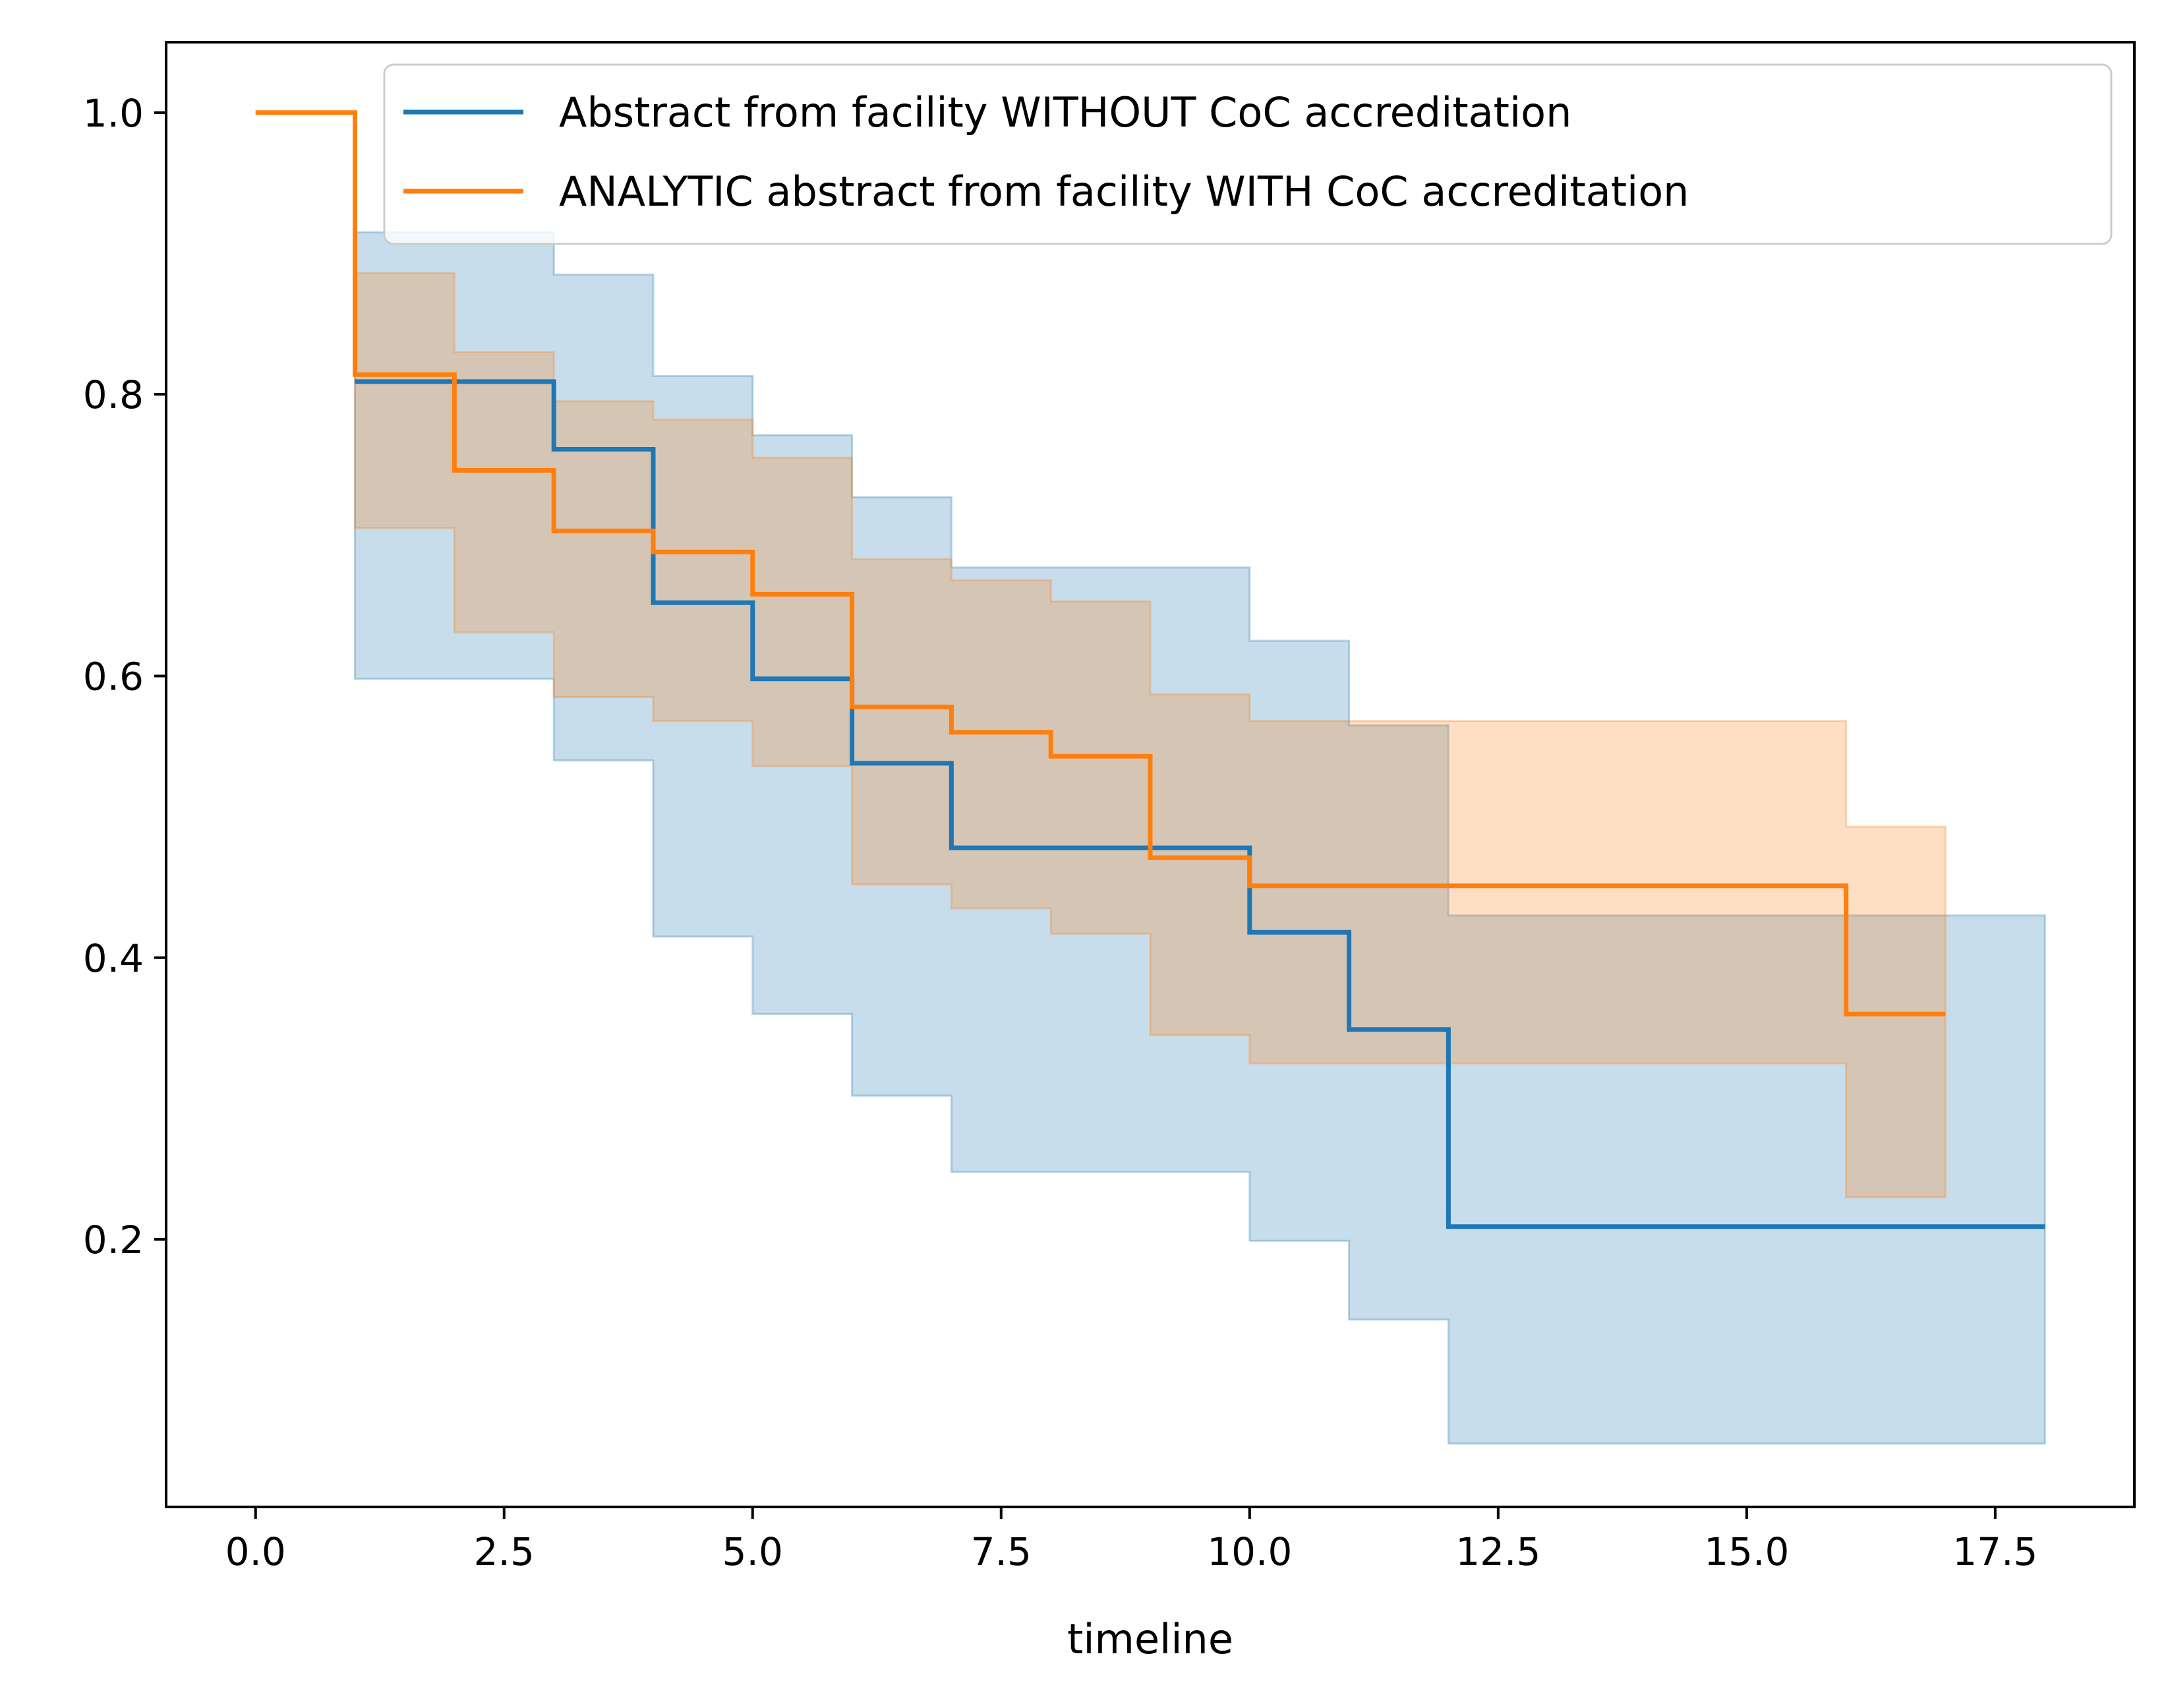  Describe the element at coordinates (255, 1551) in the screenshot. I see `x-tick-label: 0.0` at that location.